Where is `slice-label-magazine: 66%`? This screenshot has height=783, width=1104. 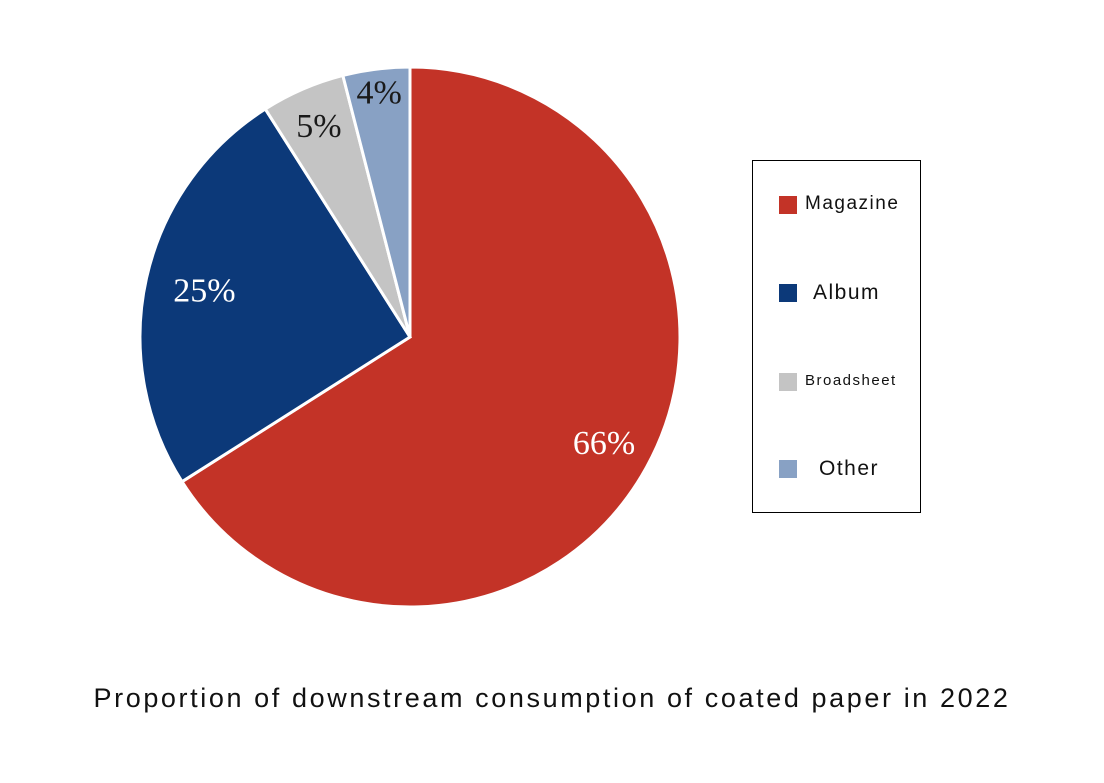
slice-label-magazine: 66% is located at coordinates (604, 443).